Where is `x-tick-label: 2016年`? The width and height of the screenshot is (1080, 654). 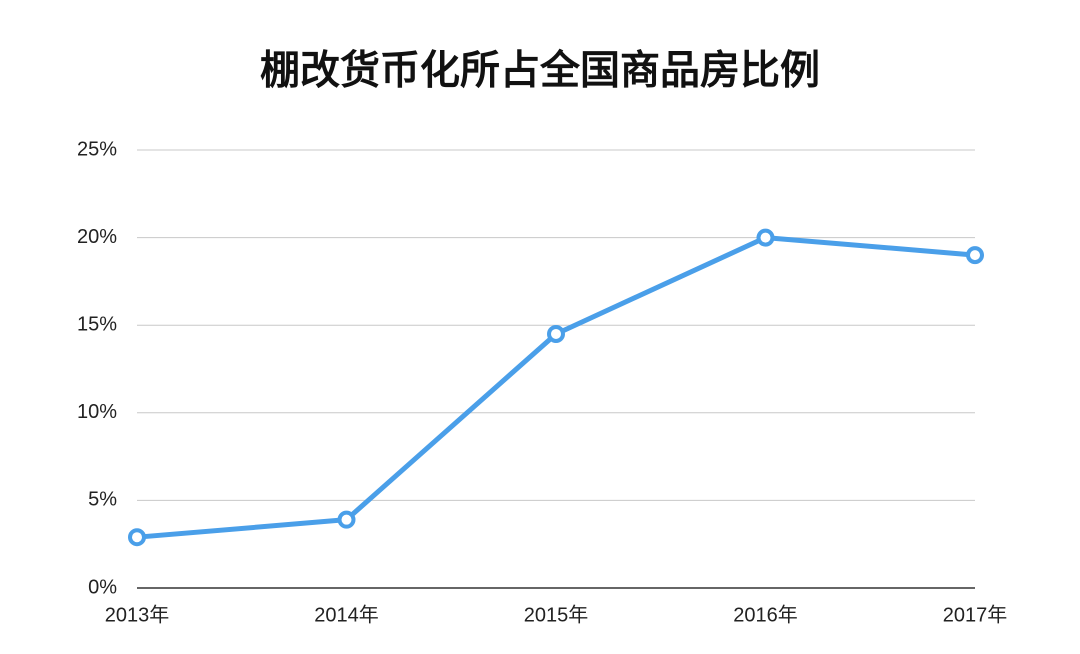
x-tick-label: 2016年 is located at coordinates (765, 614).